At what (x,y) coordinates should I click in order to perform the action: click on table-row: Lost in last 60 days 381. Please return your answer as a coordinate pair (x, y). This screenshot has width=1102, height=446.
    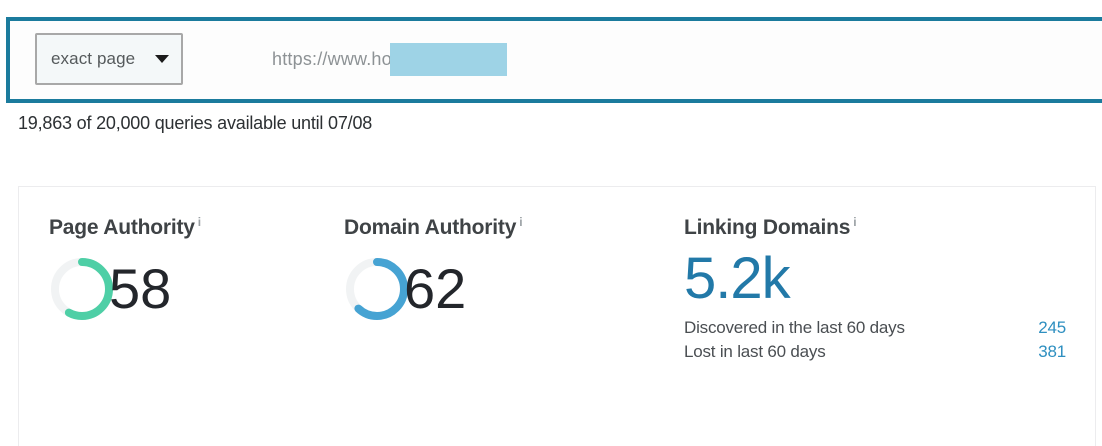
    Looking at the image, I should click on (875, 352).